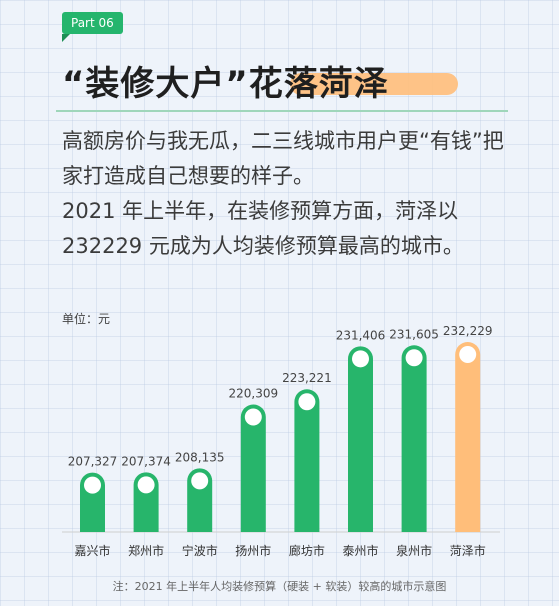 Image resolution: width=559 pixels, height=606 pixels. I want to click on category-label: 扬州市, so click(253, 550).